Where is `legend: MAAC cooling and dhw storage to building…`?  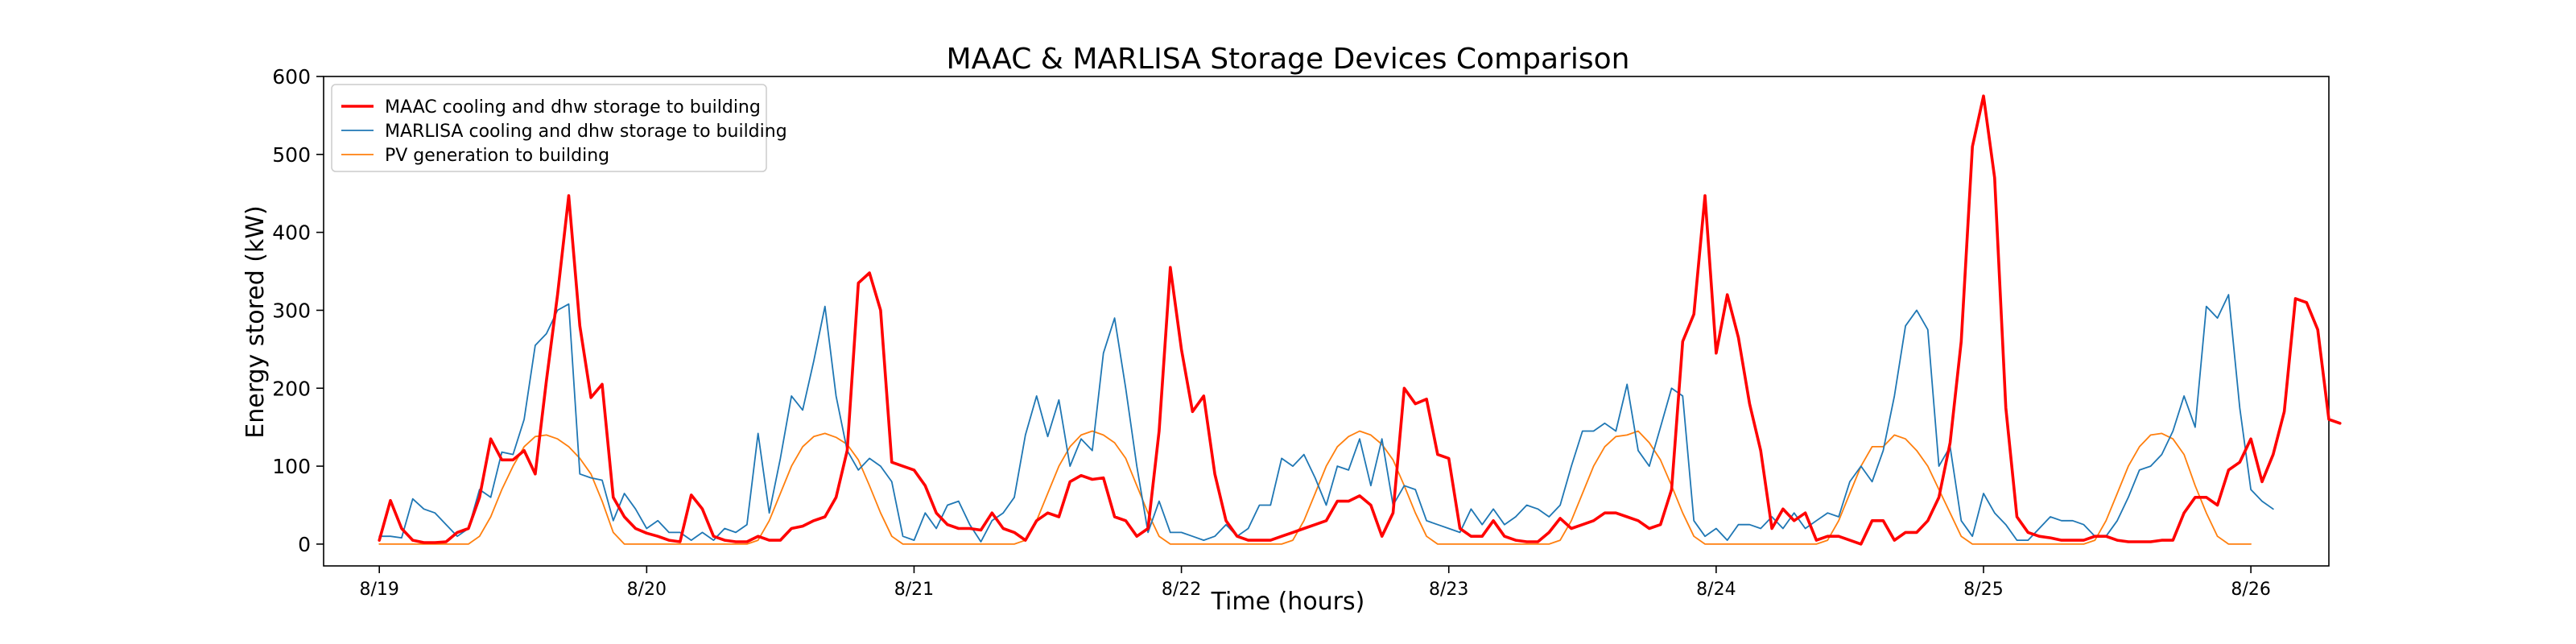
legend: MAAC cooling and dhw storage to building… is located at coordinates (559, 128).